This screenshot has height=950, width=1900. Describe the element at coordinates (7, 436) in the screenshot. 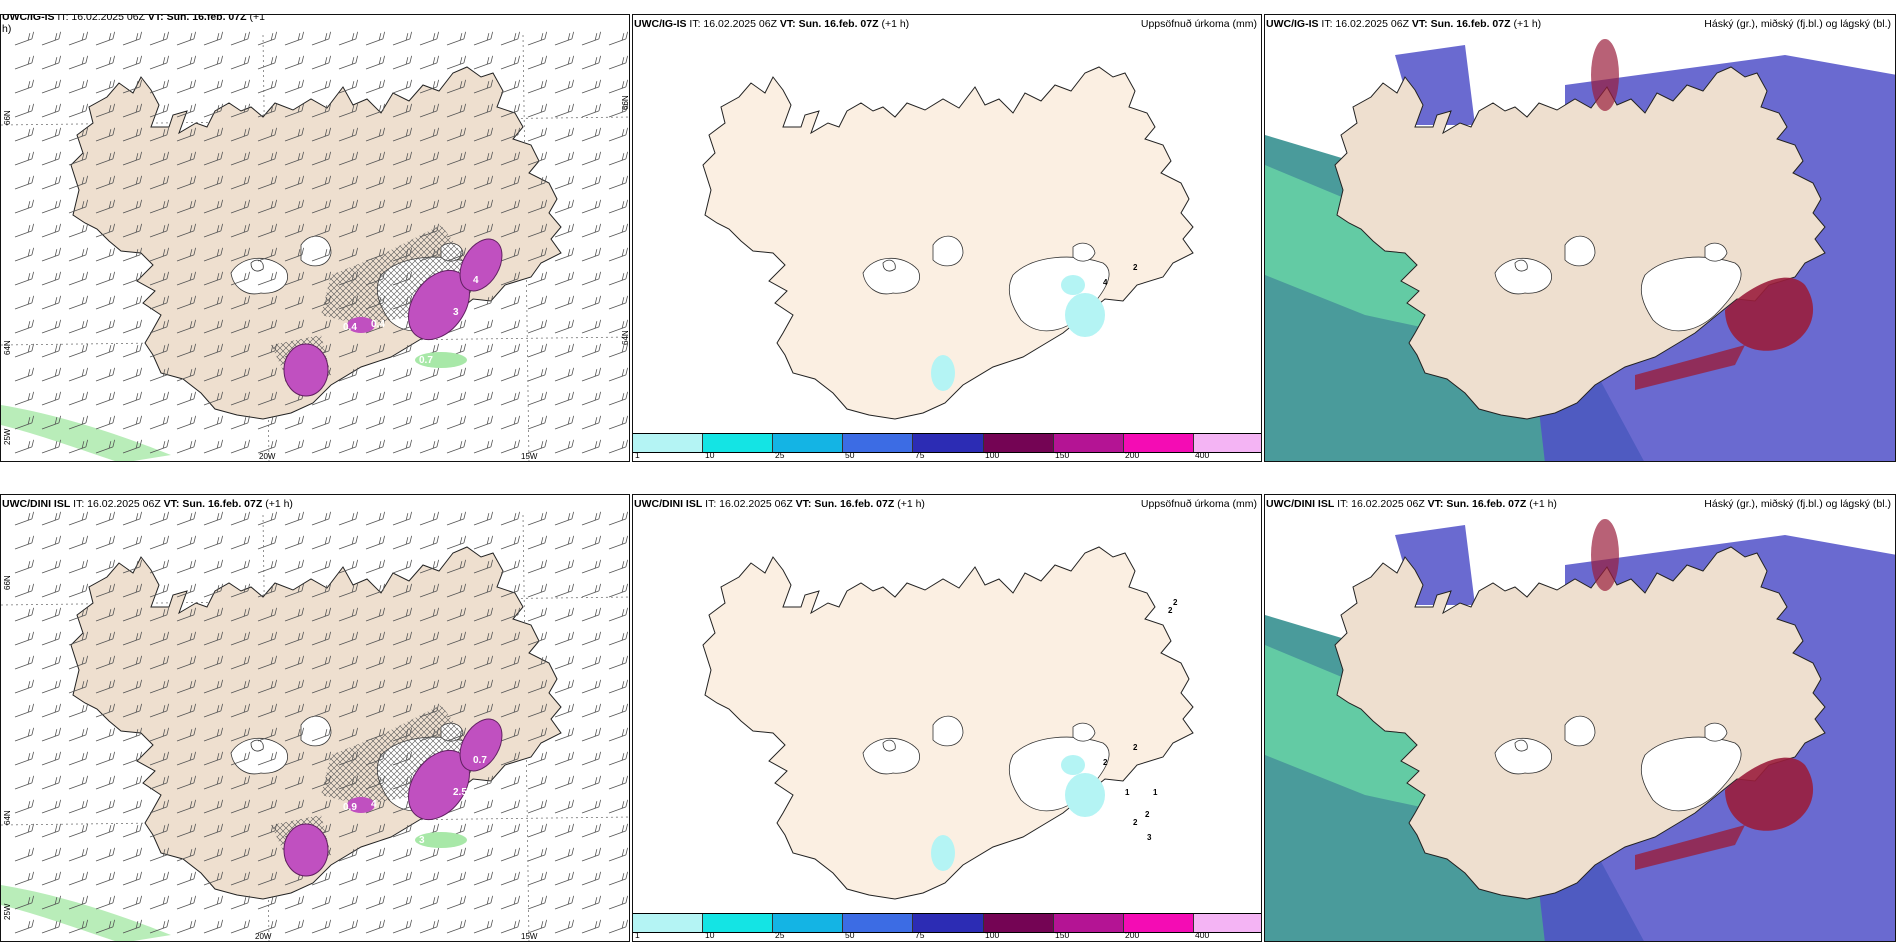

I see `lat-label-25w: 25W` at that location.